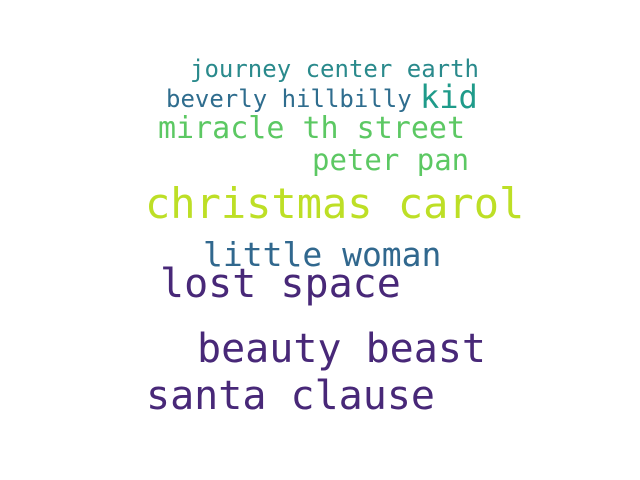 Image resolution: width=640 pixels, height=480 pixels. Describe the element at coordinates (449, 97) in the screenshot. I see `word-kid: kid` at that location.